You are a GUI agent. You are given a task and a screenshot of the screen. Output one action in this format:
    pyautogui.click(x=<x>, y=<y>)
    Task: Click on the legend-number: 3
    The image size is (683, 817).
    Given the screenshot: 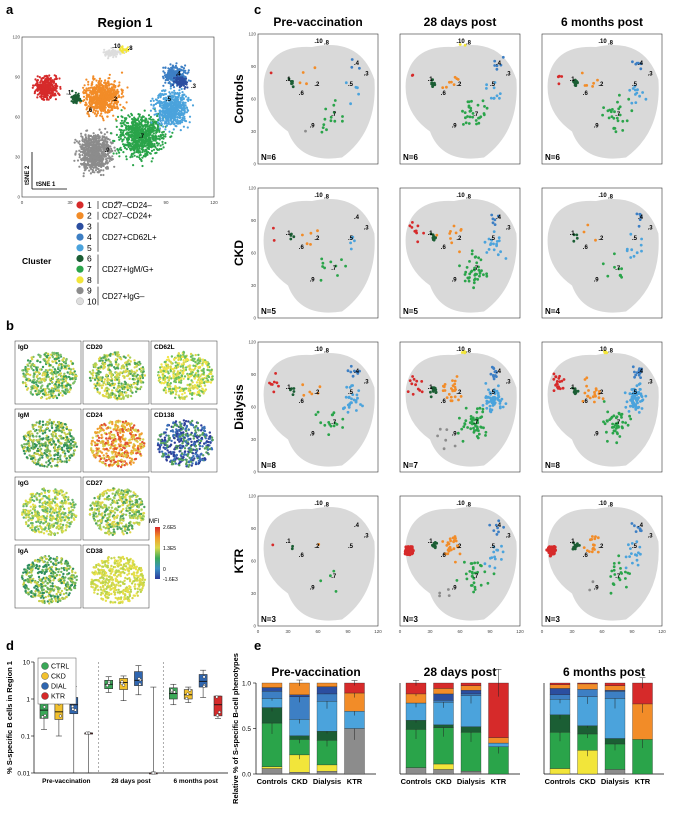 What is the action you would take?
    pyautogui.click(x=89, y=226)
    